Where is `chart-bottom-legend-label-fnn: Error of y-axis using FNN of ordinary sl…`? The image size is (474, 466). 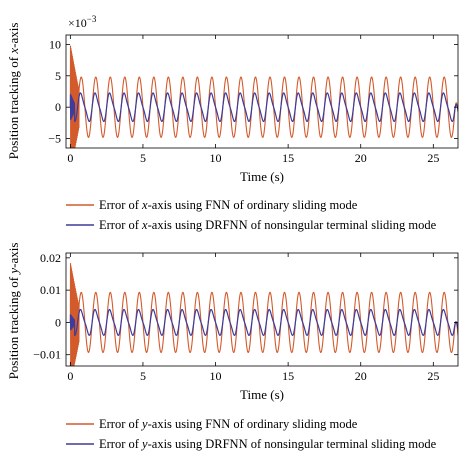
chart-bottom-legend-label-fnn: Error of y-axis using FNN of ordinary sl… is located at coordinates (228, 424).